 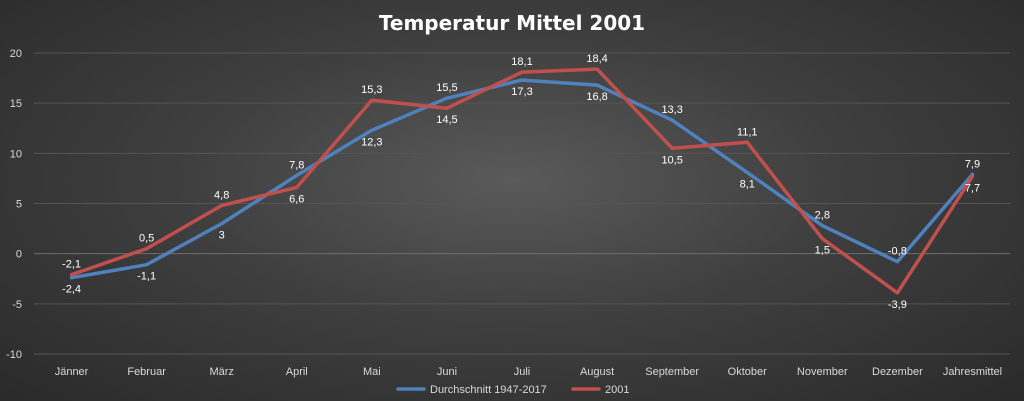 What do you see at coordinates (14, 355) in the screenshot?
I see `y-tick-label: -10` at bounding box center [14, 355].